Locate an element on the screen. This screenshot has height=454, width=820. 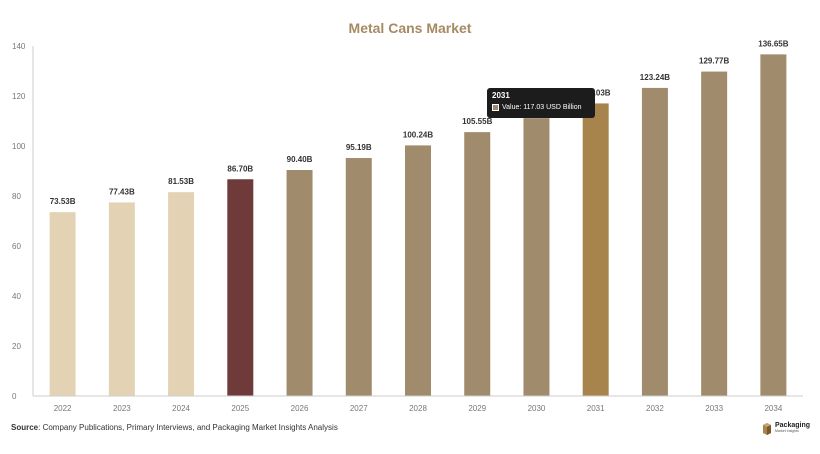
bar-2028 is located at coordinates (418, 270).